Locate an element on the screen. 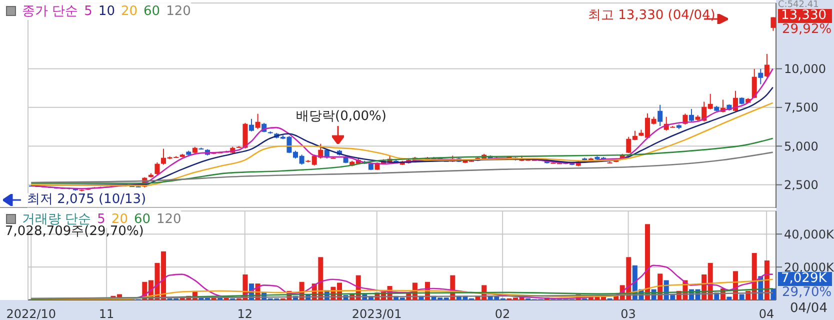 The width and height of the screenshot is (834, 320). y-tick-label: 7,500 is located at coordinates (801, 107).